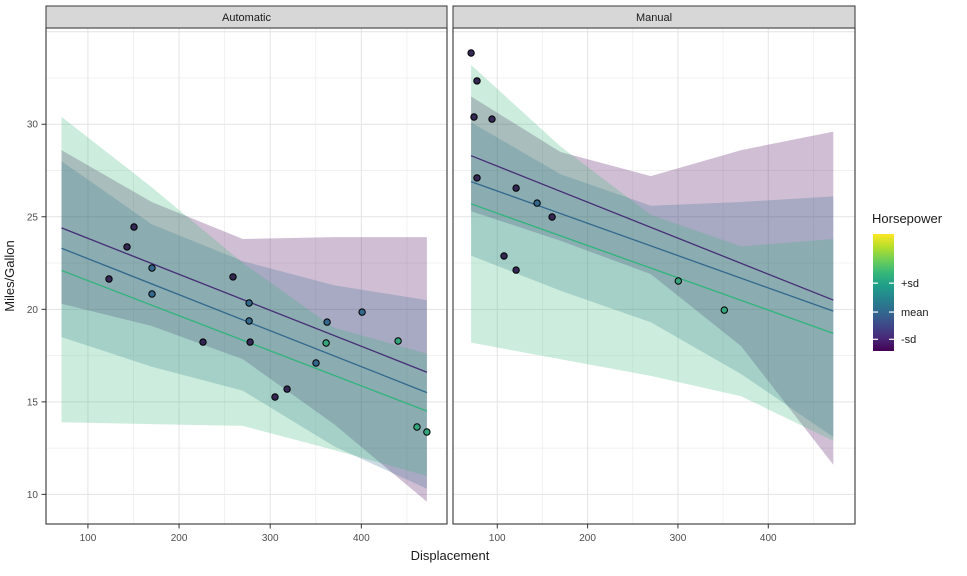  Describe the element at coordinates (33, 495) in the screenshot. I see `y-axis-tick-label: 10` at that location.